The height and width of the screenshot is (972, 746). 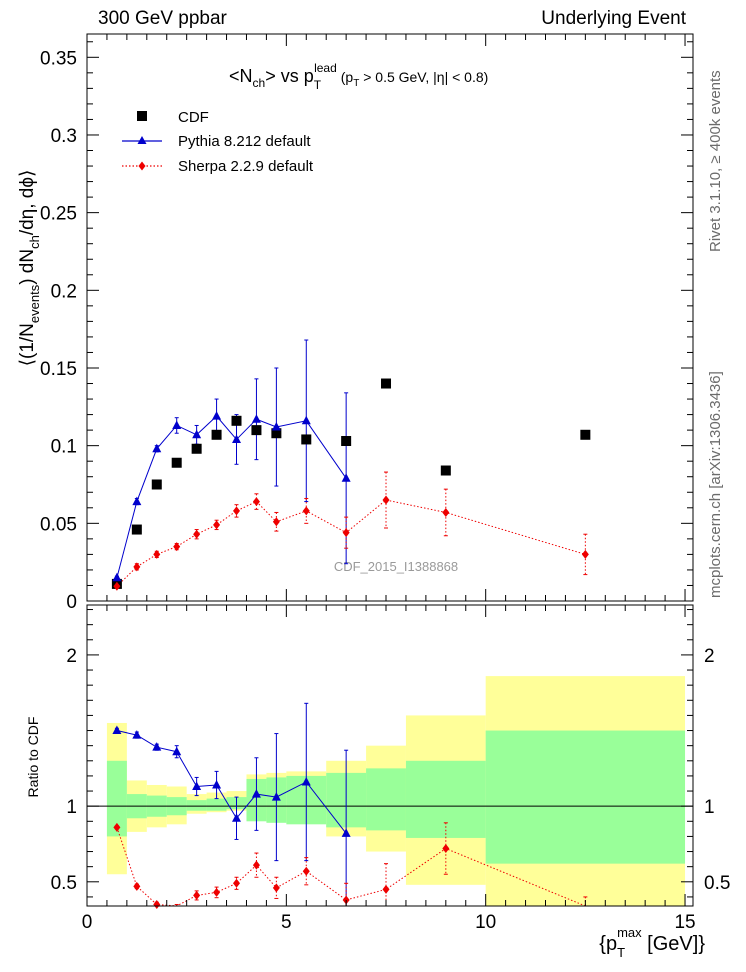 I want to click on header-left: 300 GeV ppbar, so click(x=162, y=18).